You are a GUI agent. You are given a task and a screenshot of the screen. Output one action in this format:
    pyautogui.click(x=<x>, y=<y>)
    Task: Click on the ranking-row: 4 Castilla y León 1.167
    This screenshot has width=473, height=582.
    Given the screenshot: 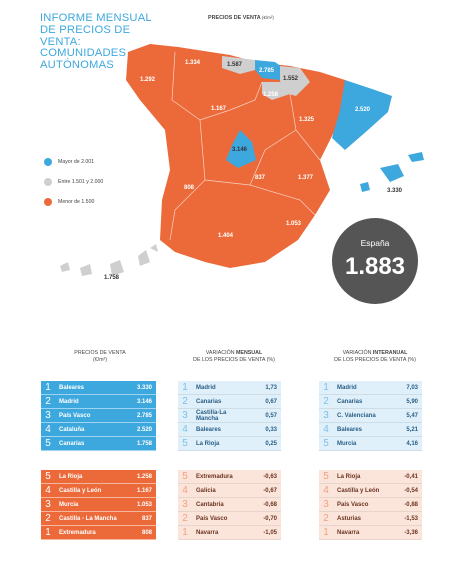 What is the action you would take?
    pyautogui.click(x=98, y=491)
    